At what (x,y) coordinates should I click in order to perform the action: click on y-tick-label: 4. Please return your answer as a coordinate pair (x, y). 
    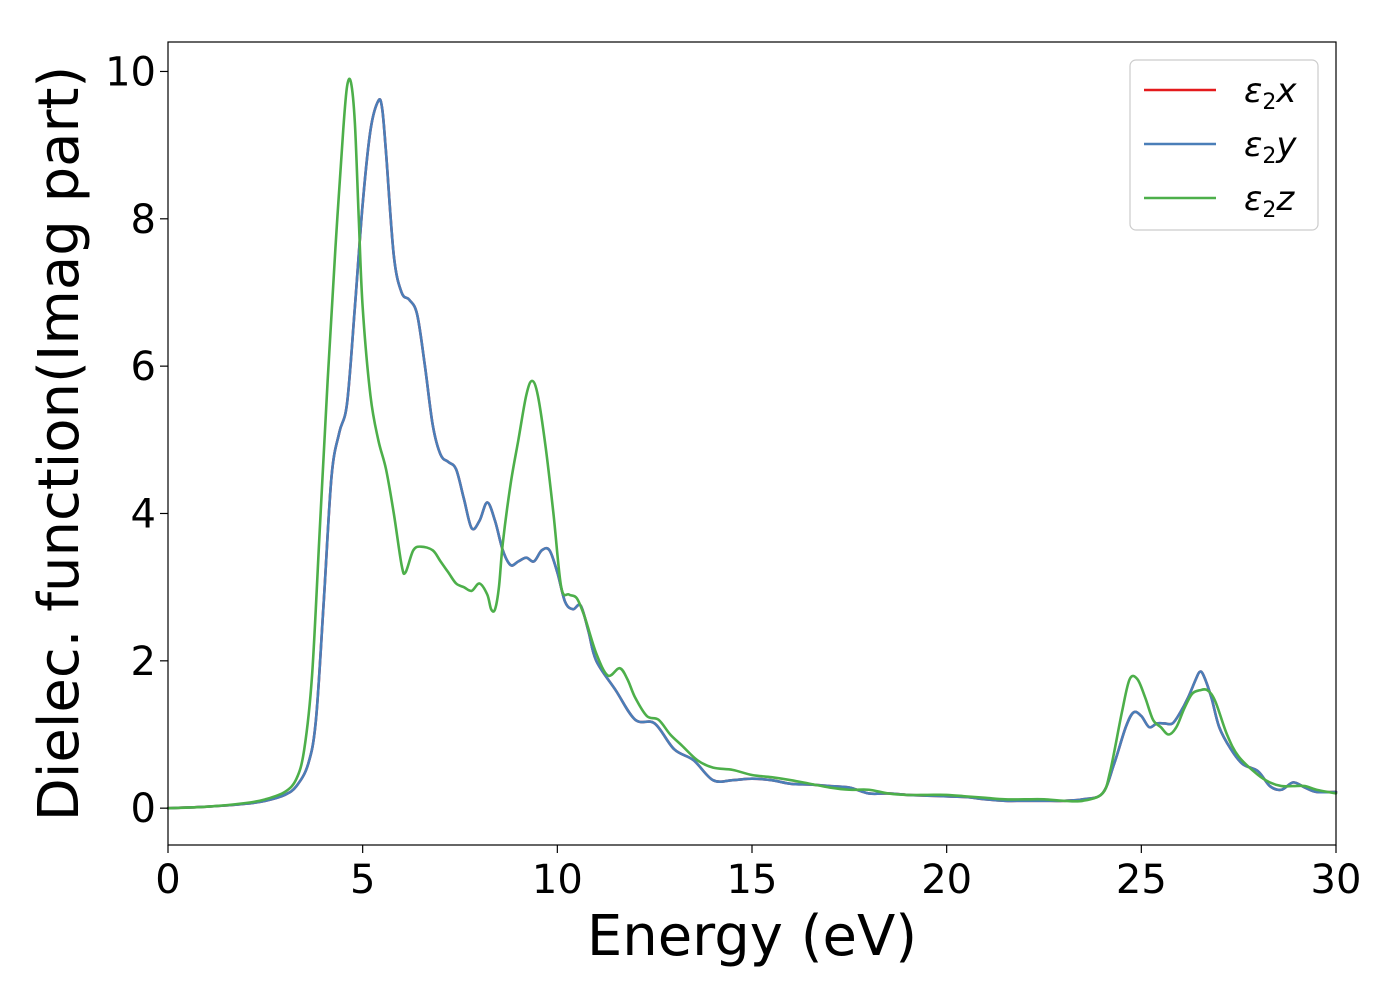
    Looking at the image, I should click on (143, 514).